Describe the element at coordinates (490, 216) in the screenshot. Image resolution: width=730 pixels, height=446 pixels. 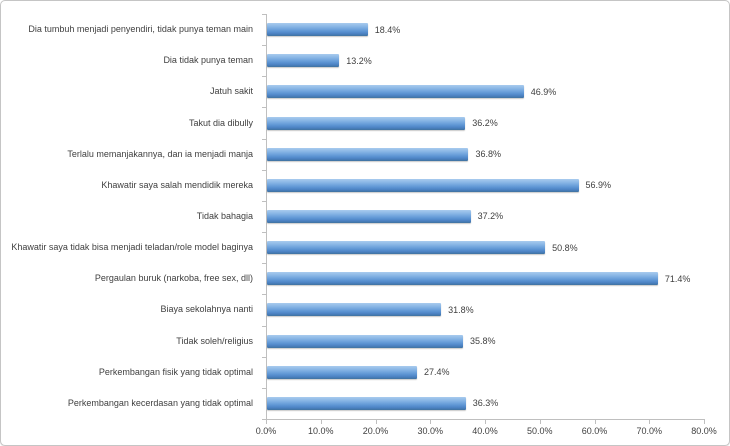
I see `value-label: 37.2%` at that location.